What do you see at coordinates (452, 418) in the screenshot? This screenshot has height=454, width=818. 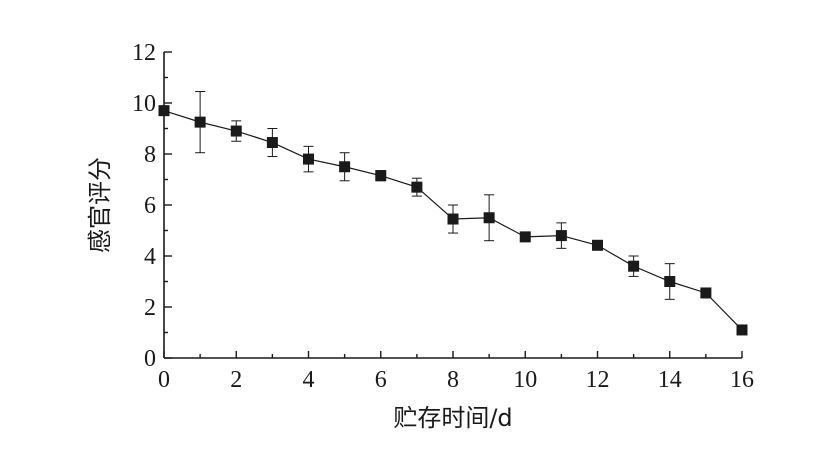 I see `x-axis-title: 贮存时间/d` at bounding box center [452, 418].